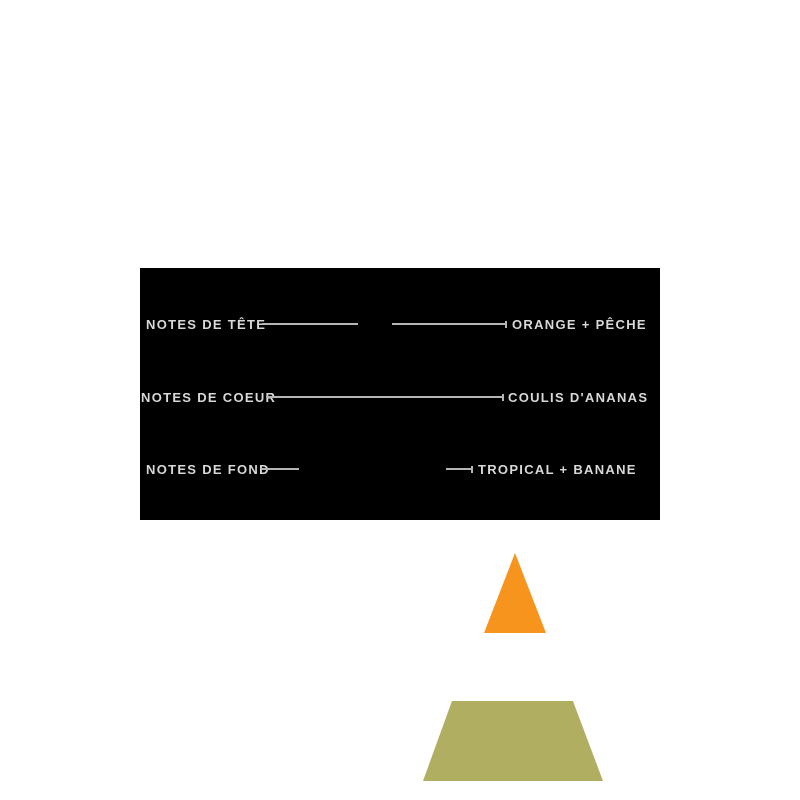 This screenshot has width=800, height=800. Describe the element at coordinates (579, 324) in the screenshot. I see `top-notes-value: ORANGE + PÊCHE` at that location.